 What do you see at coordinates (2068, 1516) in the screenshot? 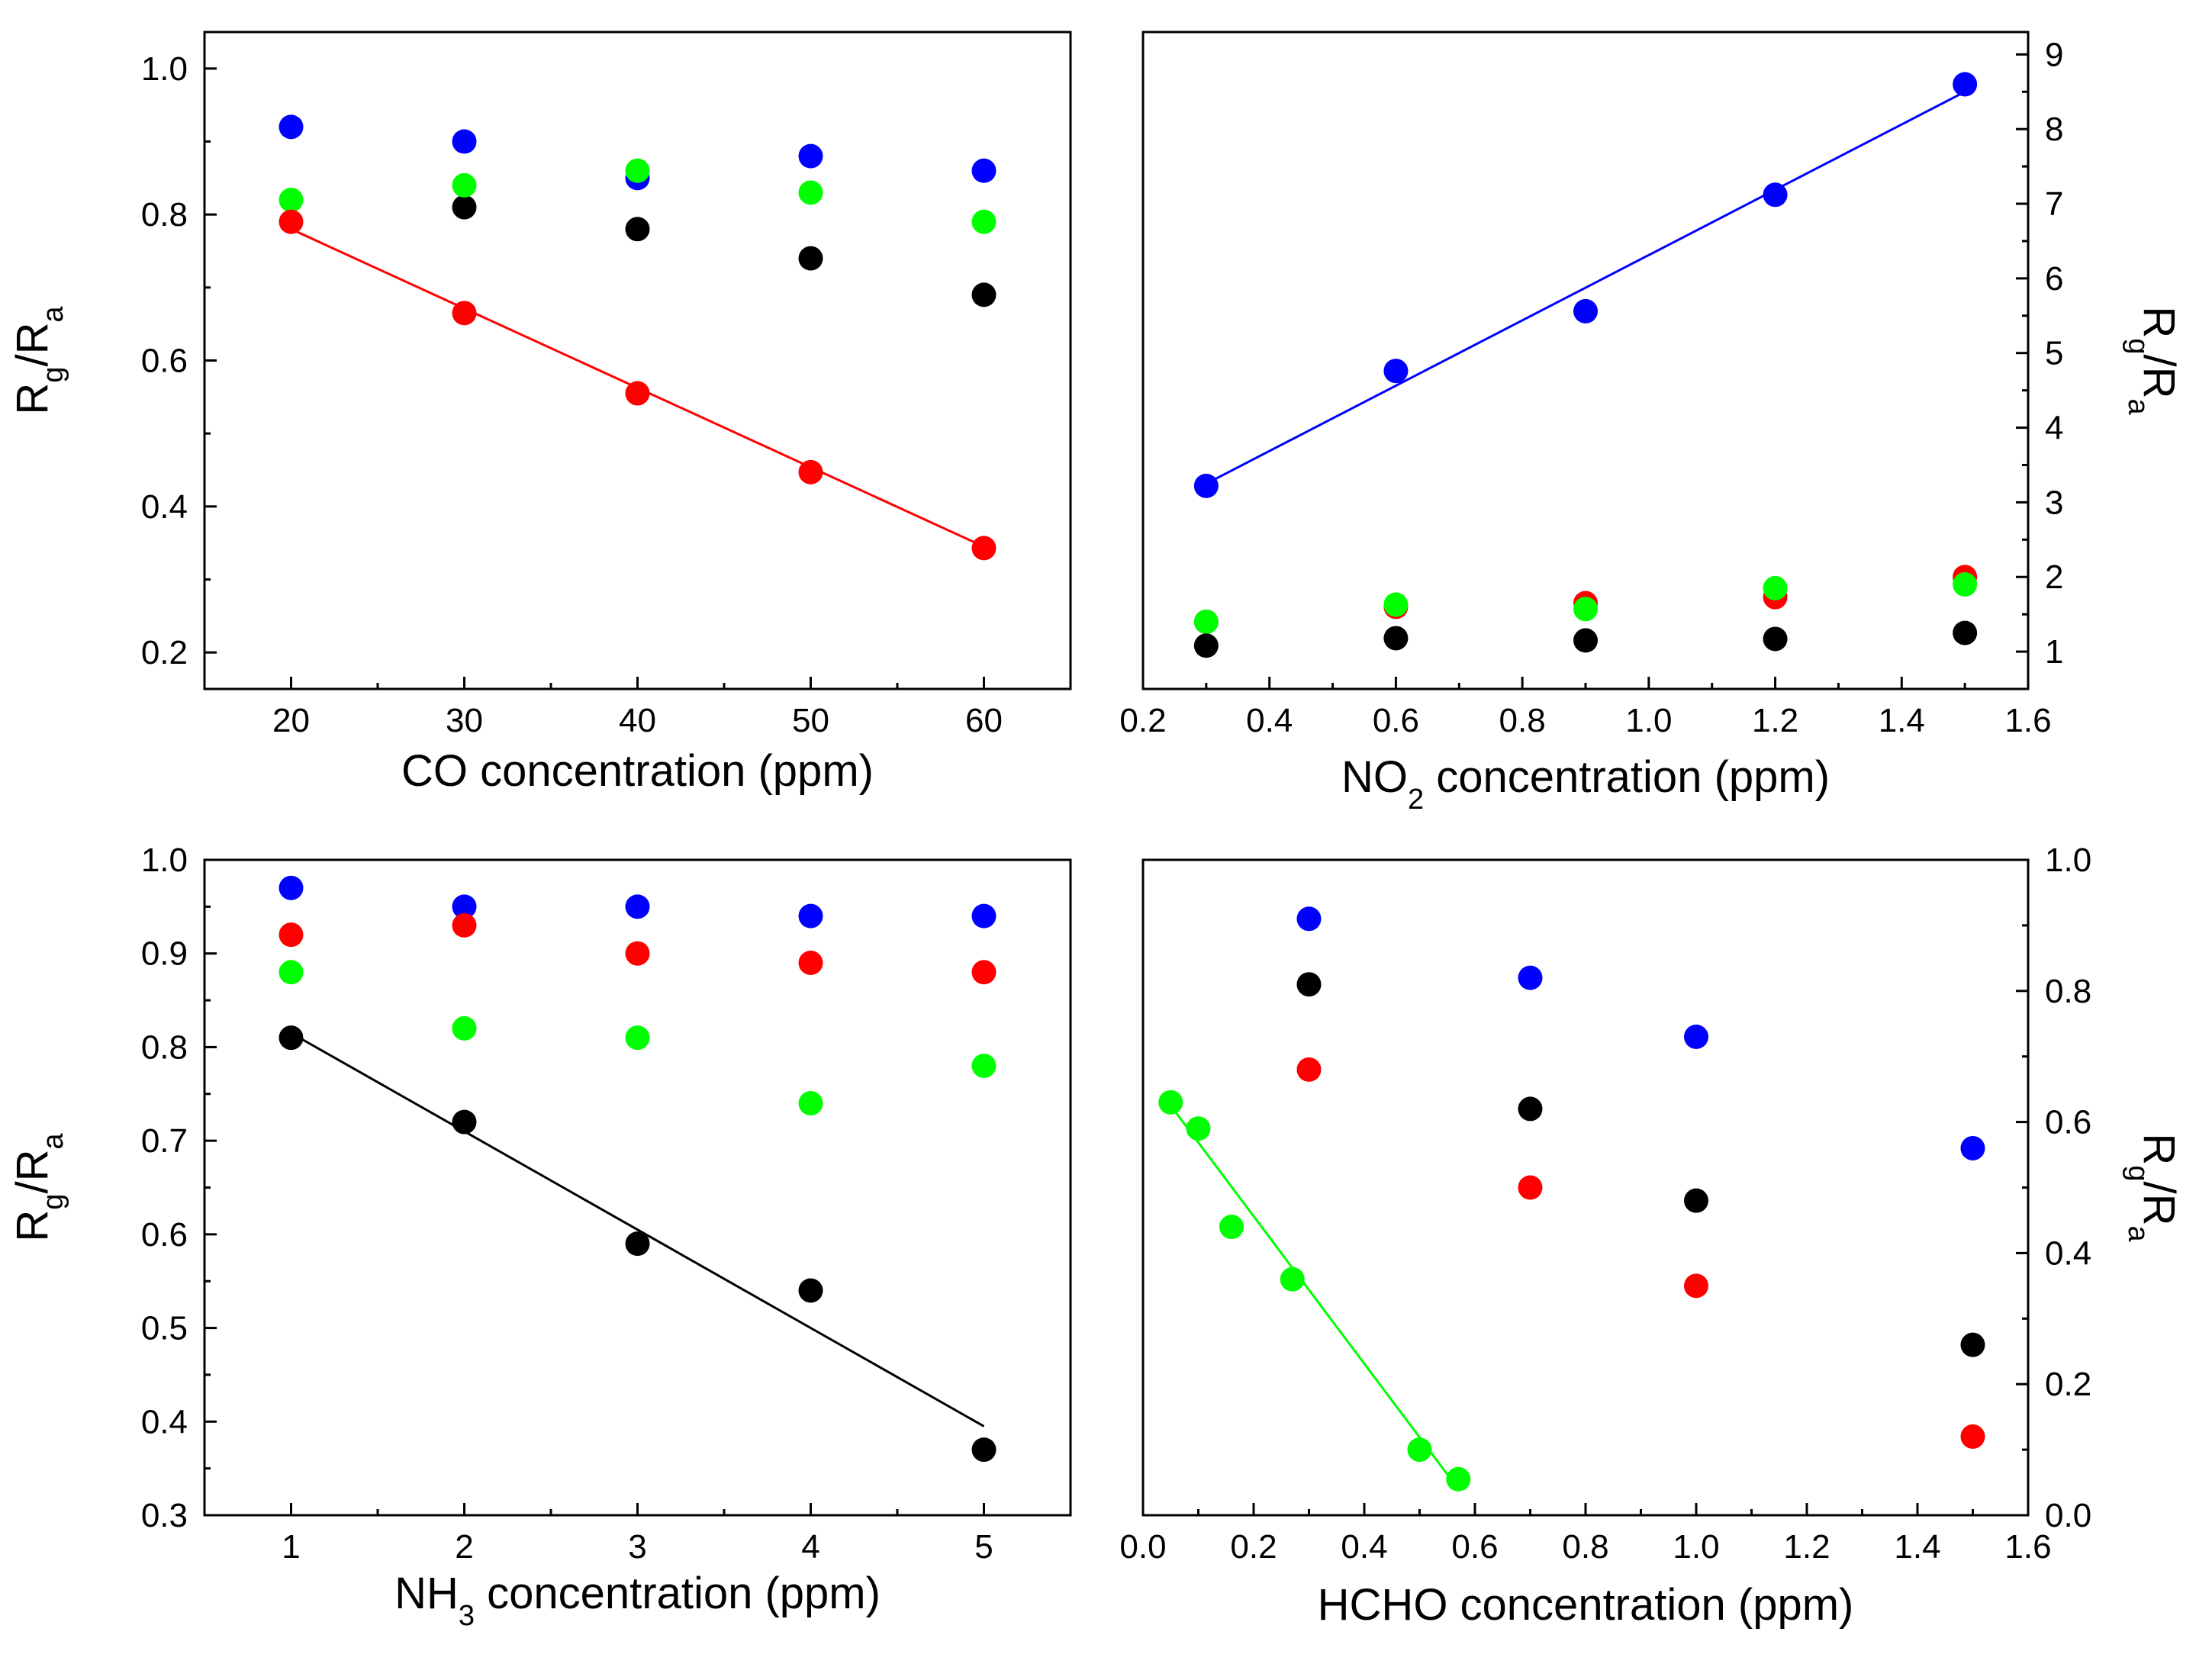
I see `hcho-y-tick-label: 0.0` at bounding box center [2068, 1516].